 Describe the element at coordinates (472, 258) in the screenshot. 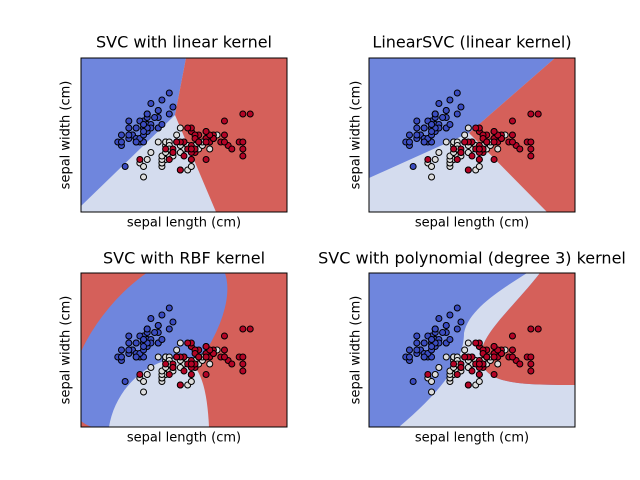

I see `subplot-title: SVC with polynomial (degree 3) kernel` at that location.